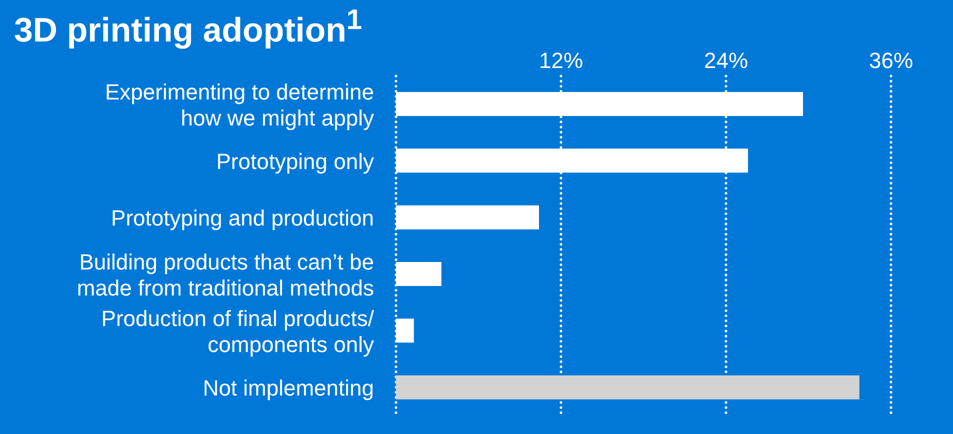 This screenshot has height=434, width=953. I want to click on chart-title: 3D printing adoption$^{1}$, so click(188, 27).